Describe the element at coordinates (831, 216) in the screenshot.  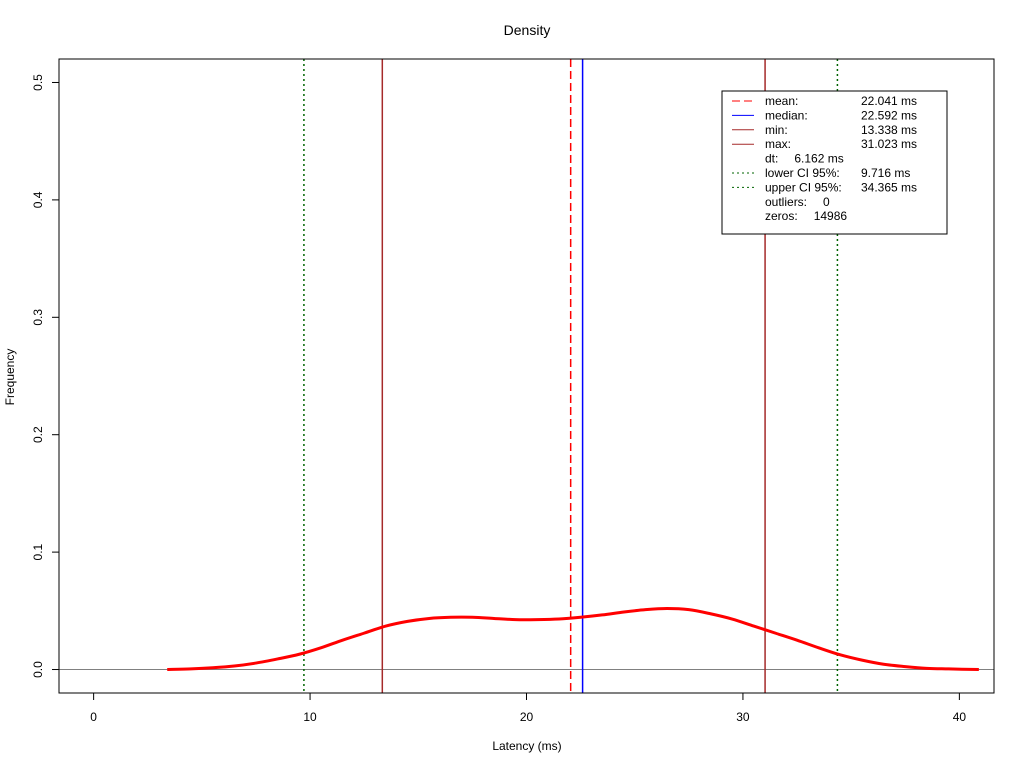
I see `legend-value: 14986` at that location.